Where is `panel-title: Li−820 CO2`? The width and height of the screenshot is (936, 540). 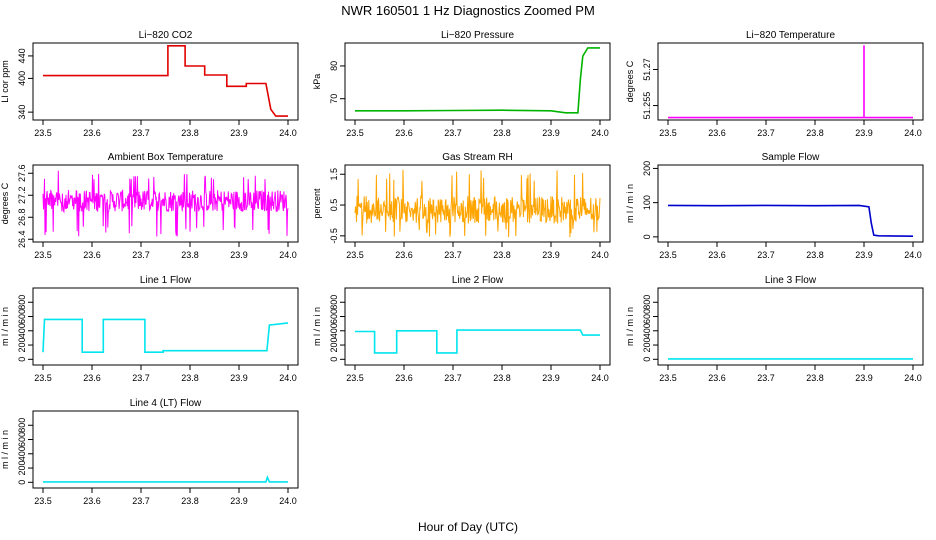
panel-title: Li−820 CO2 is located at coordinates (166, 35).